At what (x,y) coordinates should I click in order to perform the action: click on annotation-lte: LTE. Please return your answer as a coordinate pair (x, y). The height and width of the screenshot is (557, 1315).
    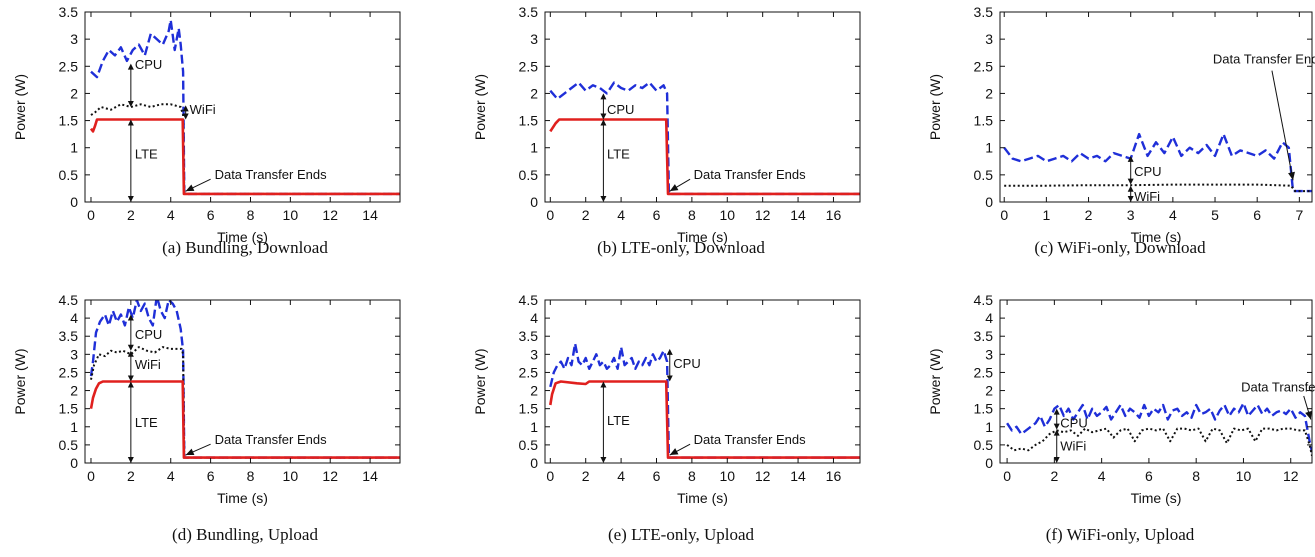
    Looking at the image, I should click on (618, 420).